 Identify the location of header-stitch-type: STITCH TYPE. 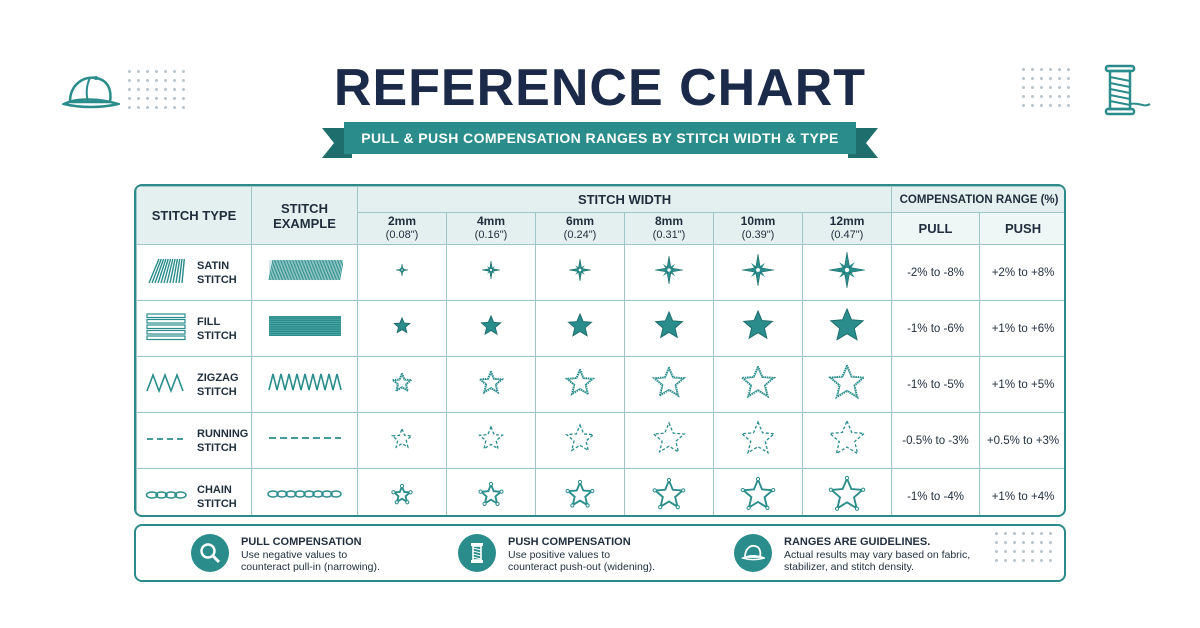
(194, 215).